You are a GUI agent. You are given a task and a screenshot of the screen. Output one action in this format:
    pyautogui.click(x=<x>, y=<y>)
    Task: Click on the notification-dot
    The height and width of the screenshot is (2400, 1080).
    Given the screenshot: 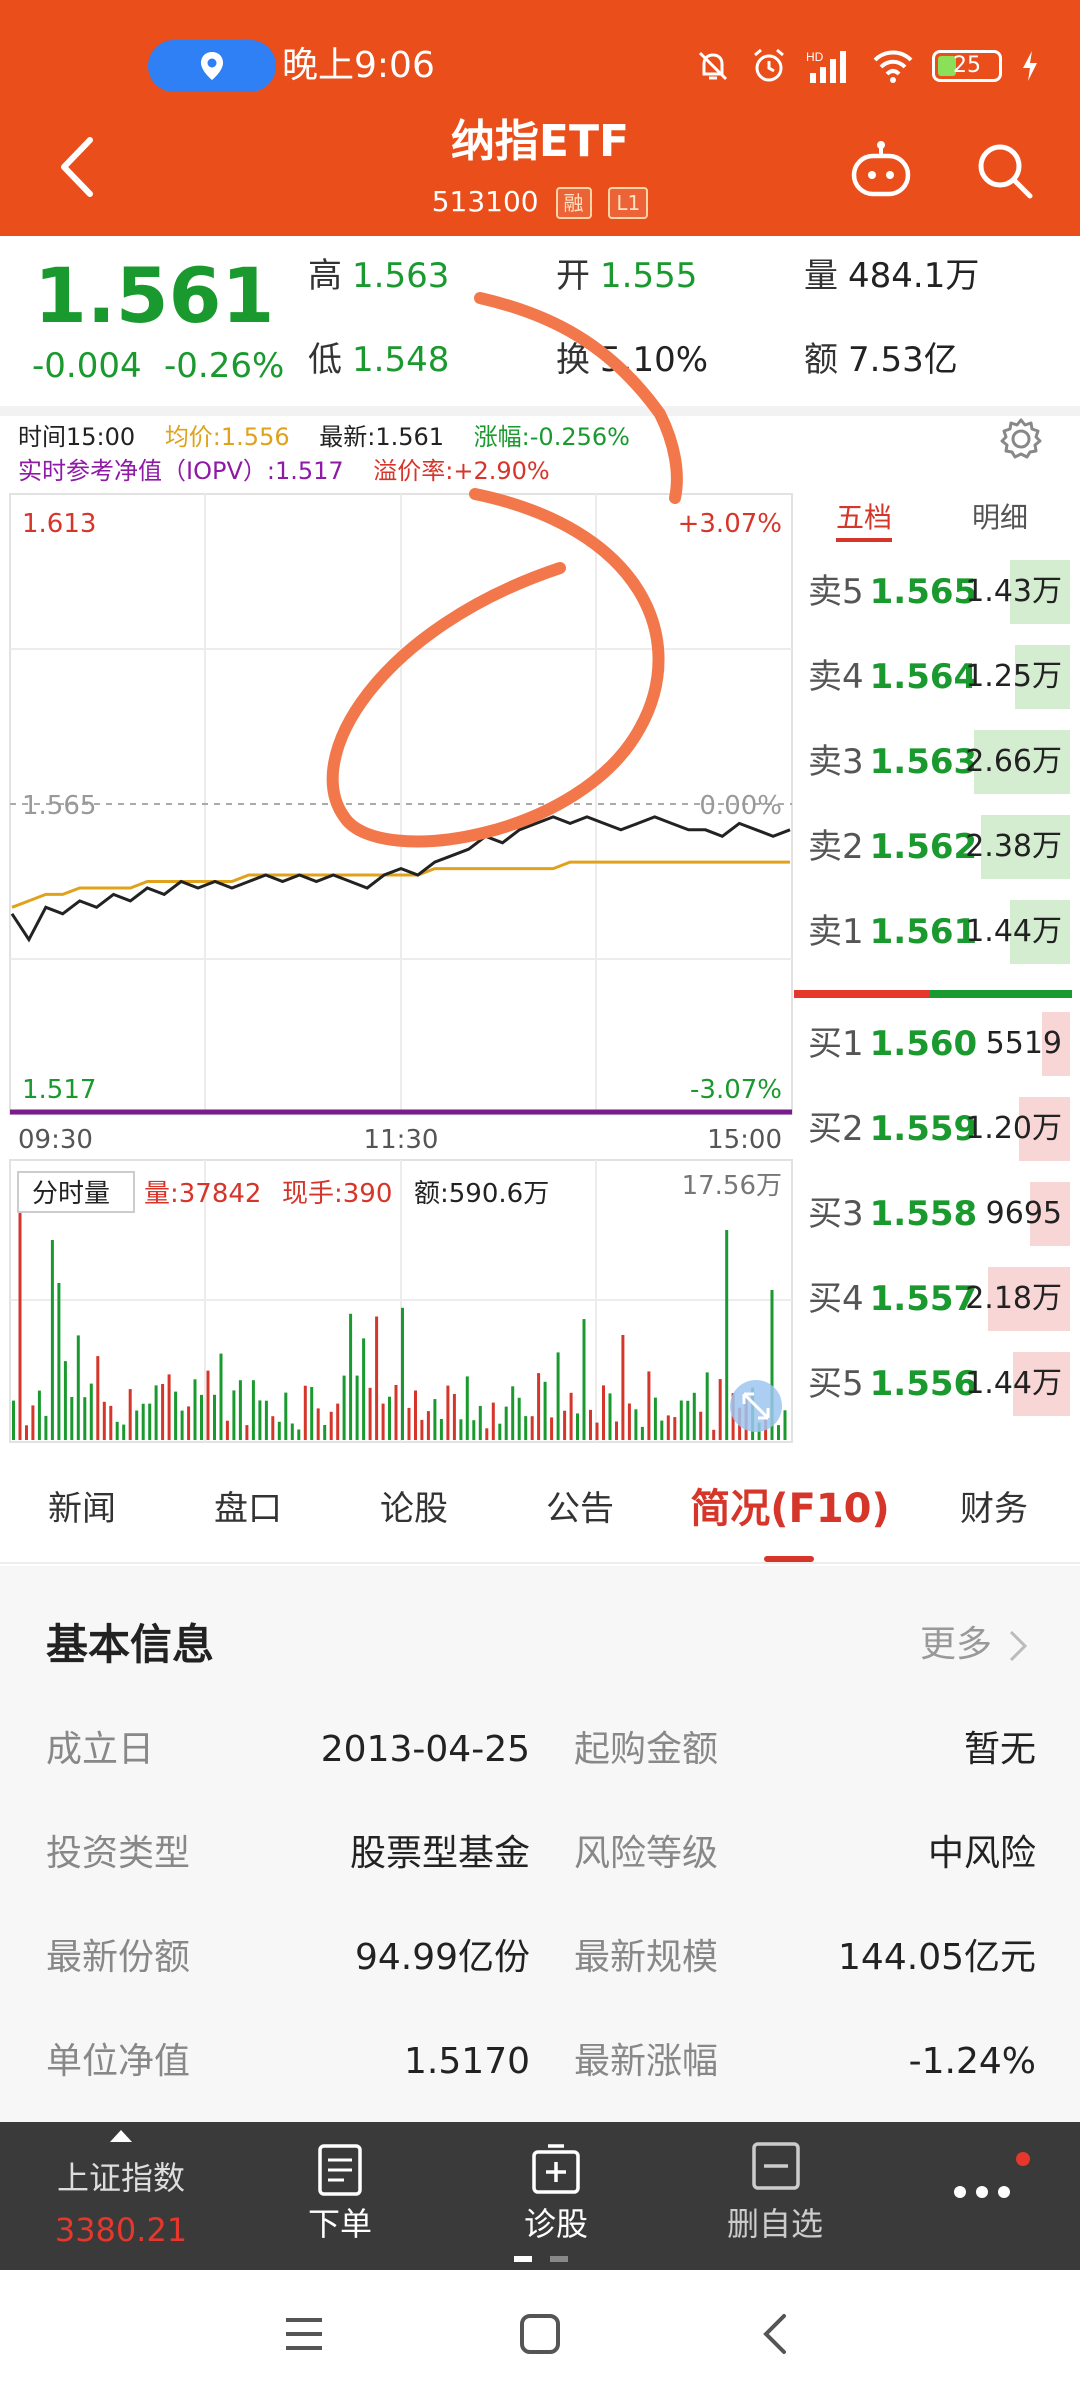 What is the action you would take?
    pyautogui.click(x=1023, y=2159)
    